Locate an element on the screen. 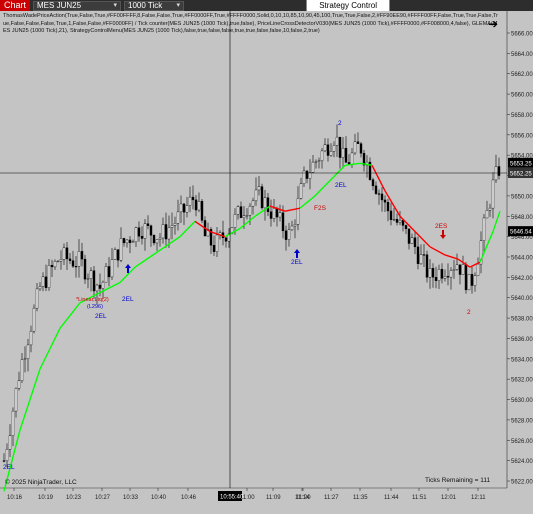 This screenshot has height=514, width=533. ema-price-label-box is located at coordinates (520, 231).